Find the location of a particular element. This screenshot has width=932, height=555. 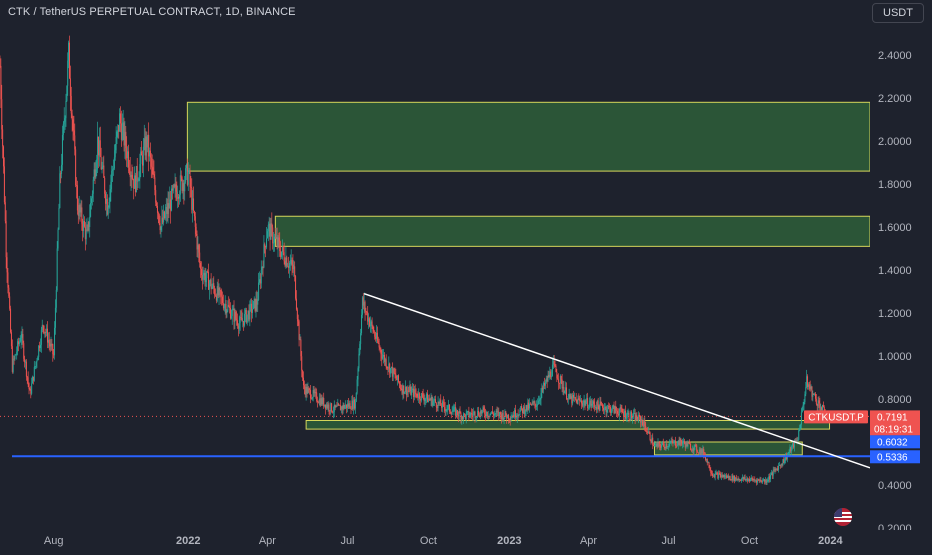

x-tick-label: Oct is located at coordinates (428, 541).